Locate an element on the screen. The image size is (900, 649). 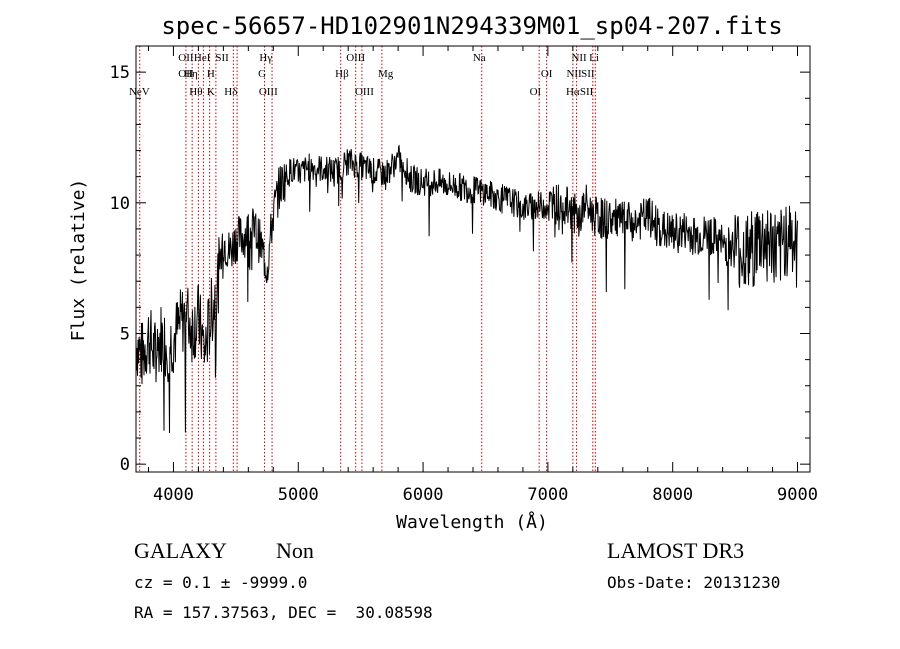
y-tick-label: 10 is located at coordinates (120, 204).